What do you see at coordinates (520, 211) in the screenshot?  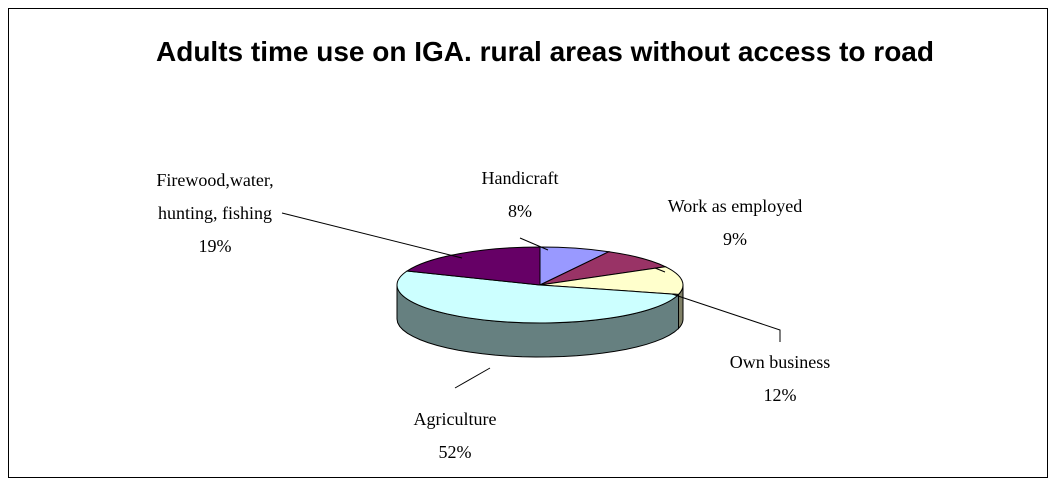 I see `value-label: 8%` at bounding box center [520, 211].